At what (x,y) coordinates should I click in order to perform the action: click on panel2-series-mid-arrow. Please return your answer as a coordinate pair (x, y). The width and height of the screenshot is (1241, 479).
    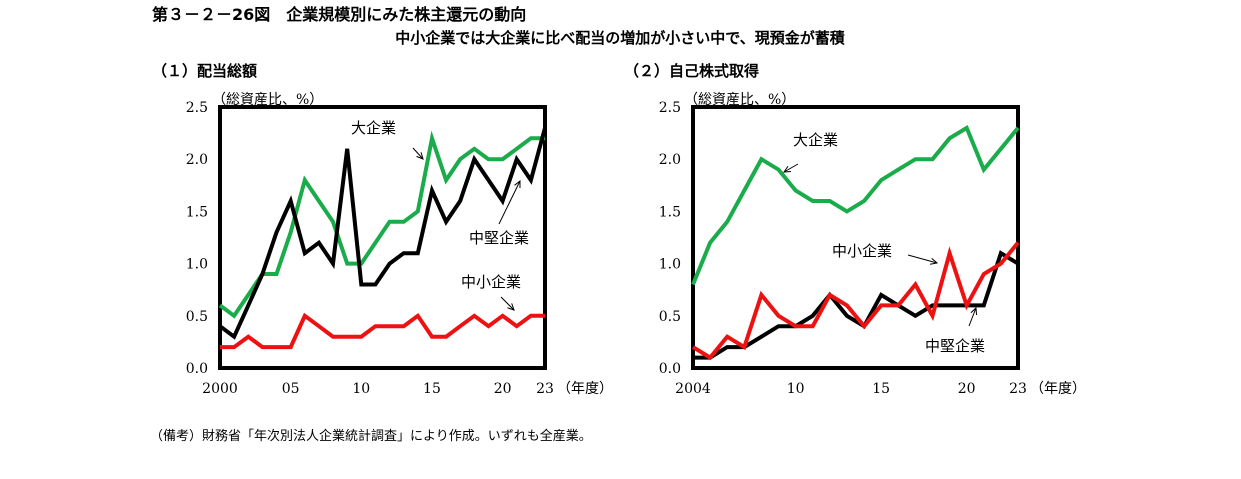
    Looking at the image, I should click on (972, 317).